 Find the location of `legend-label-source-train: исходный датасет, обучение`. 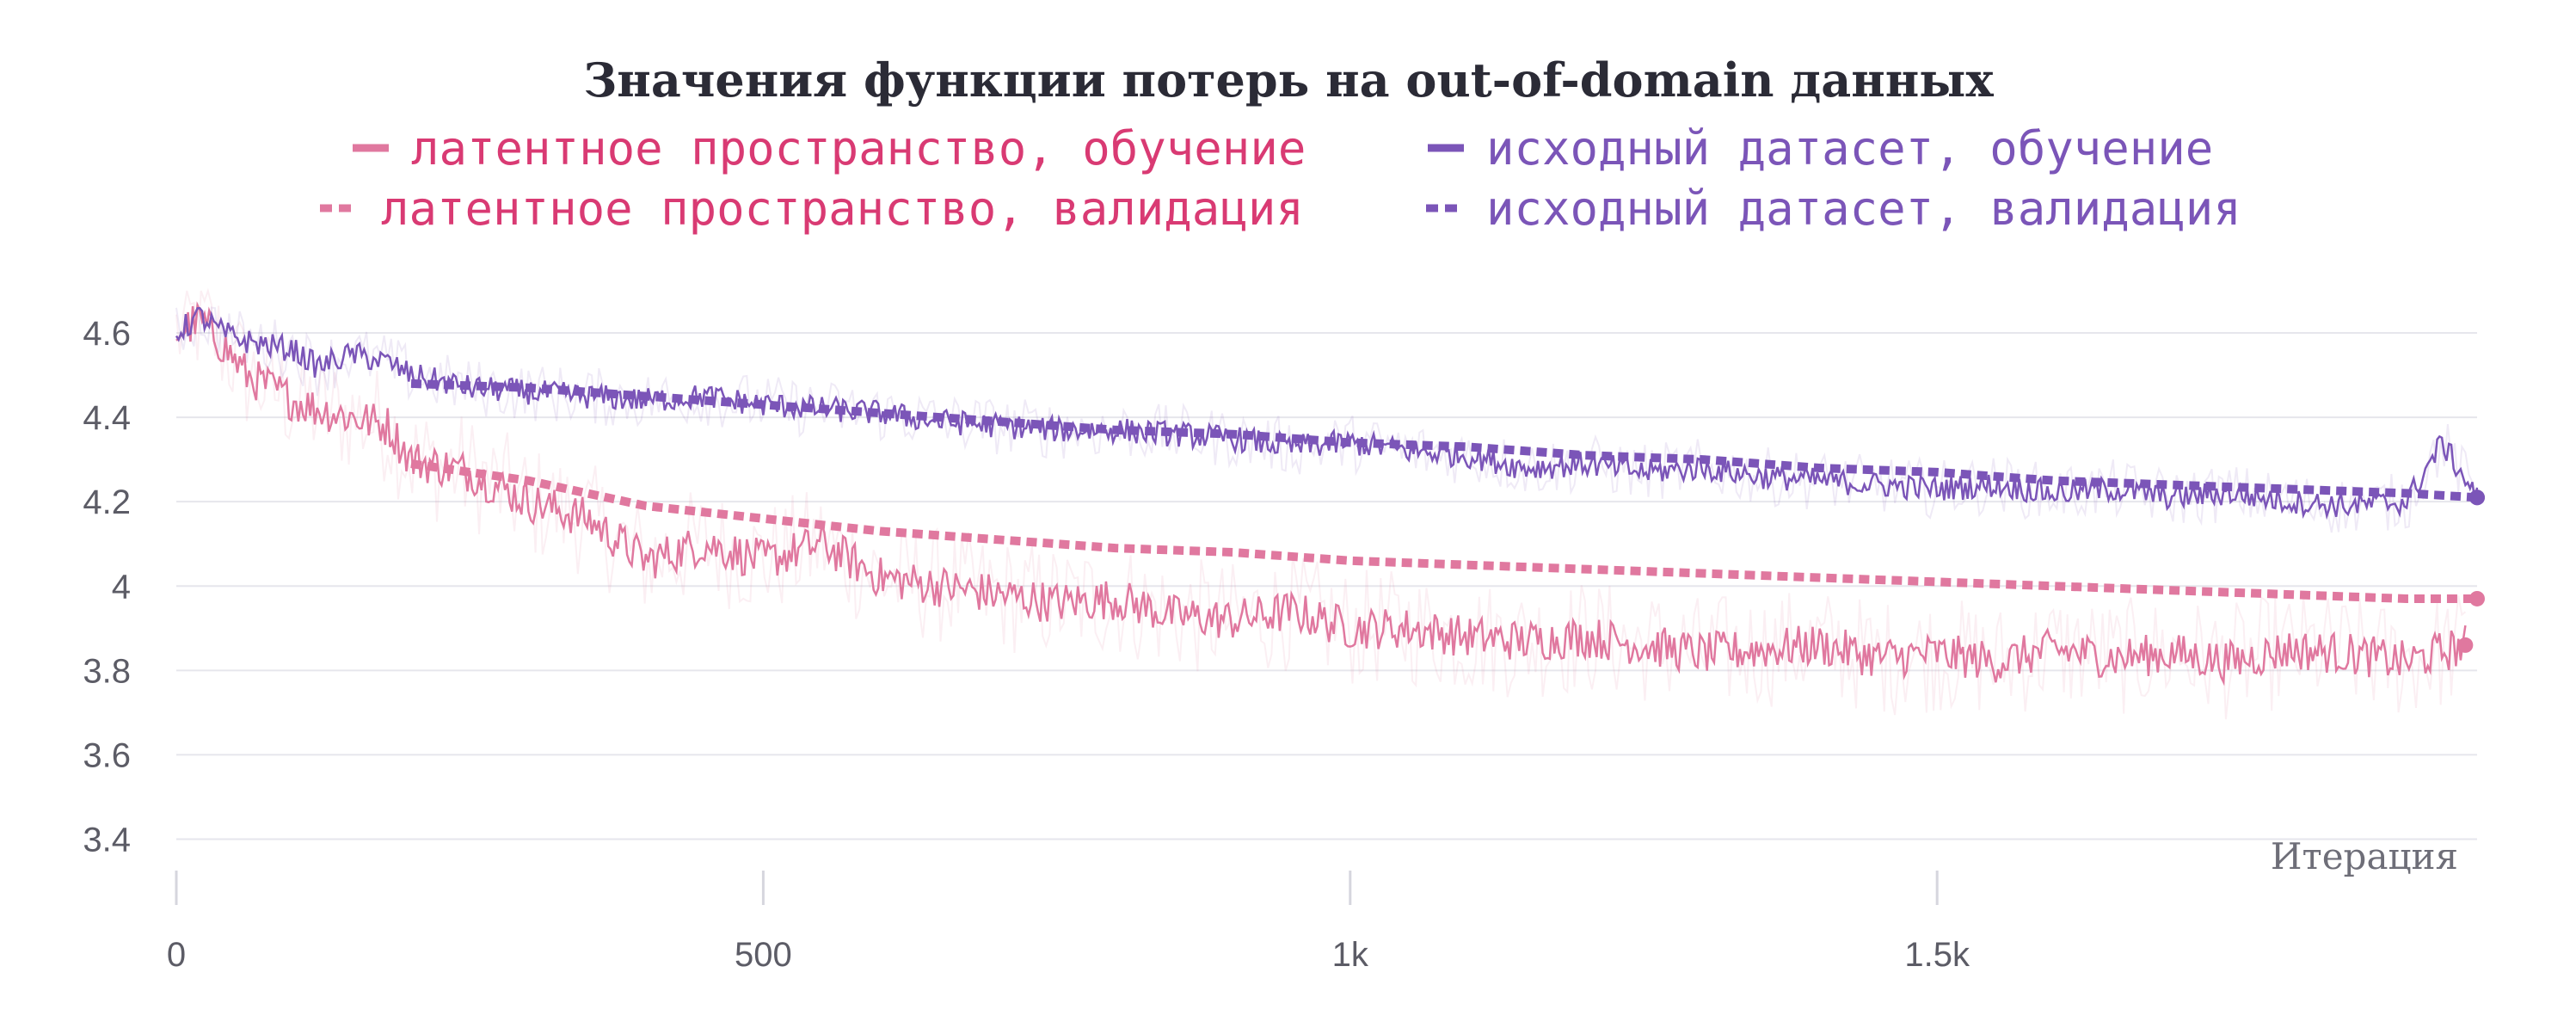

legend-label-source-train: исходный датасет, обучение is located at coordinates (1850, 148).